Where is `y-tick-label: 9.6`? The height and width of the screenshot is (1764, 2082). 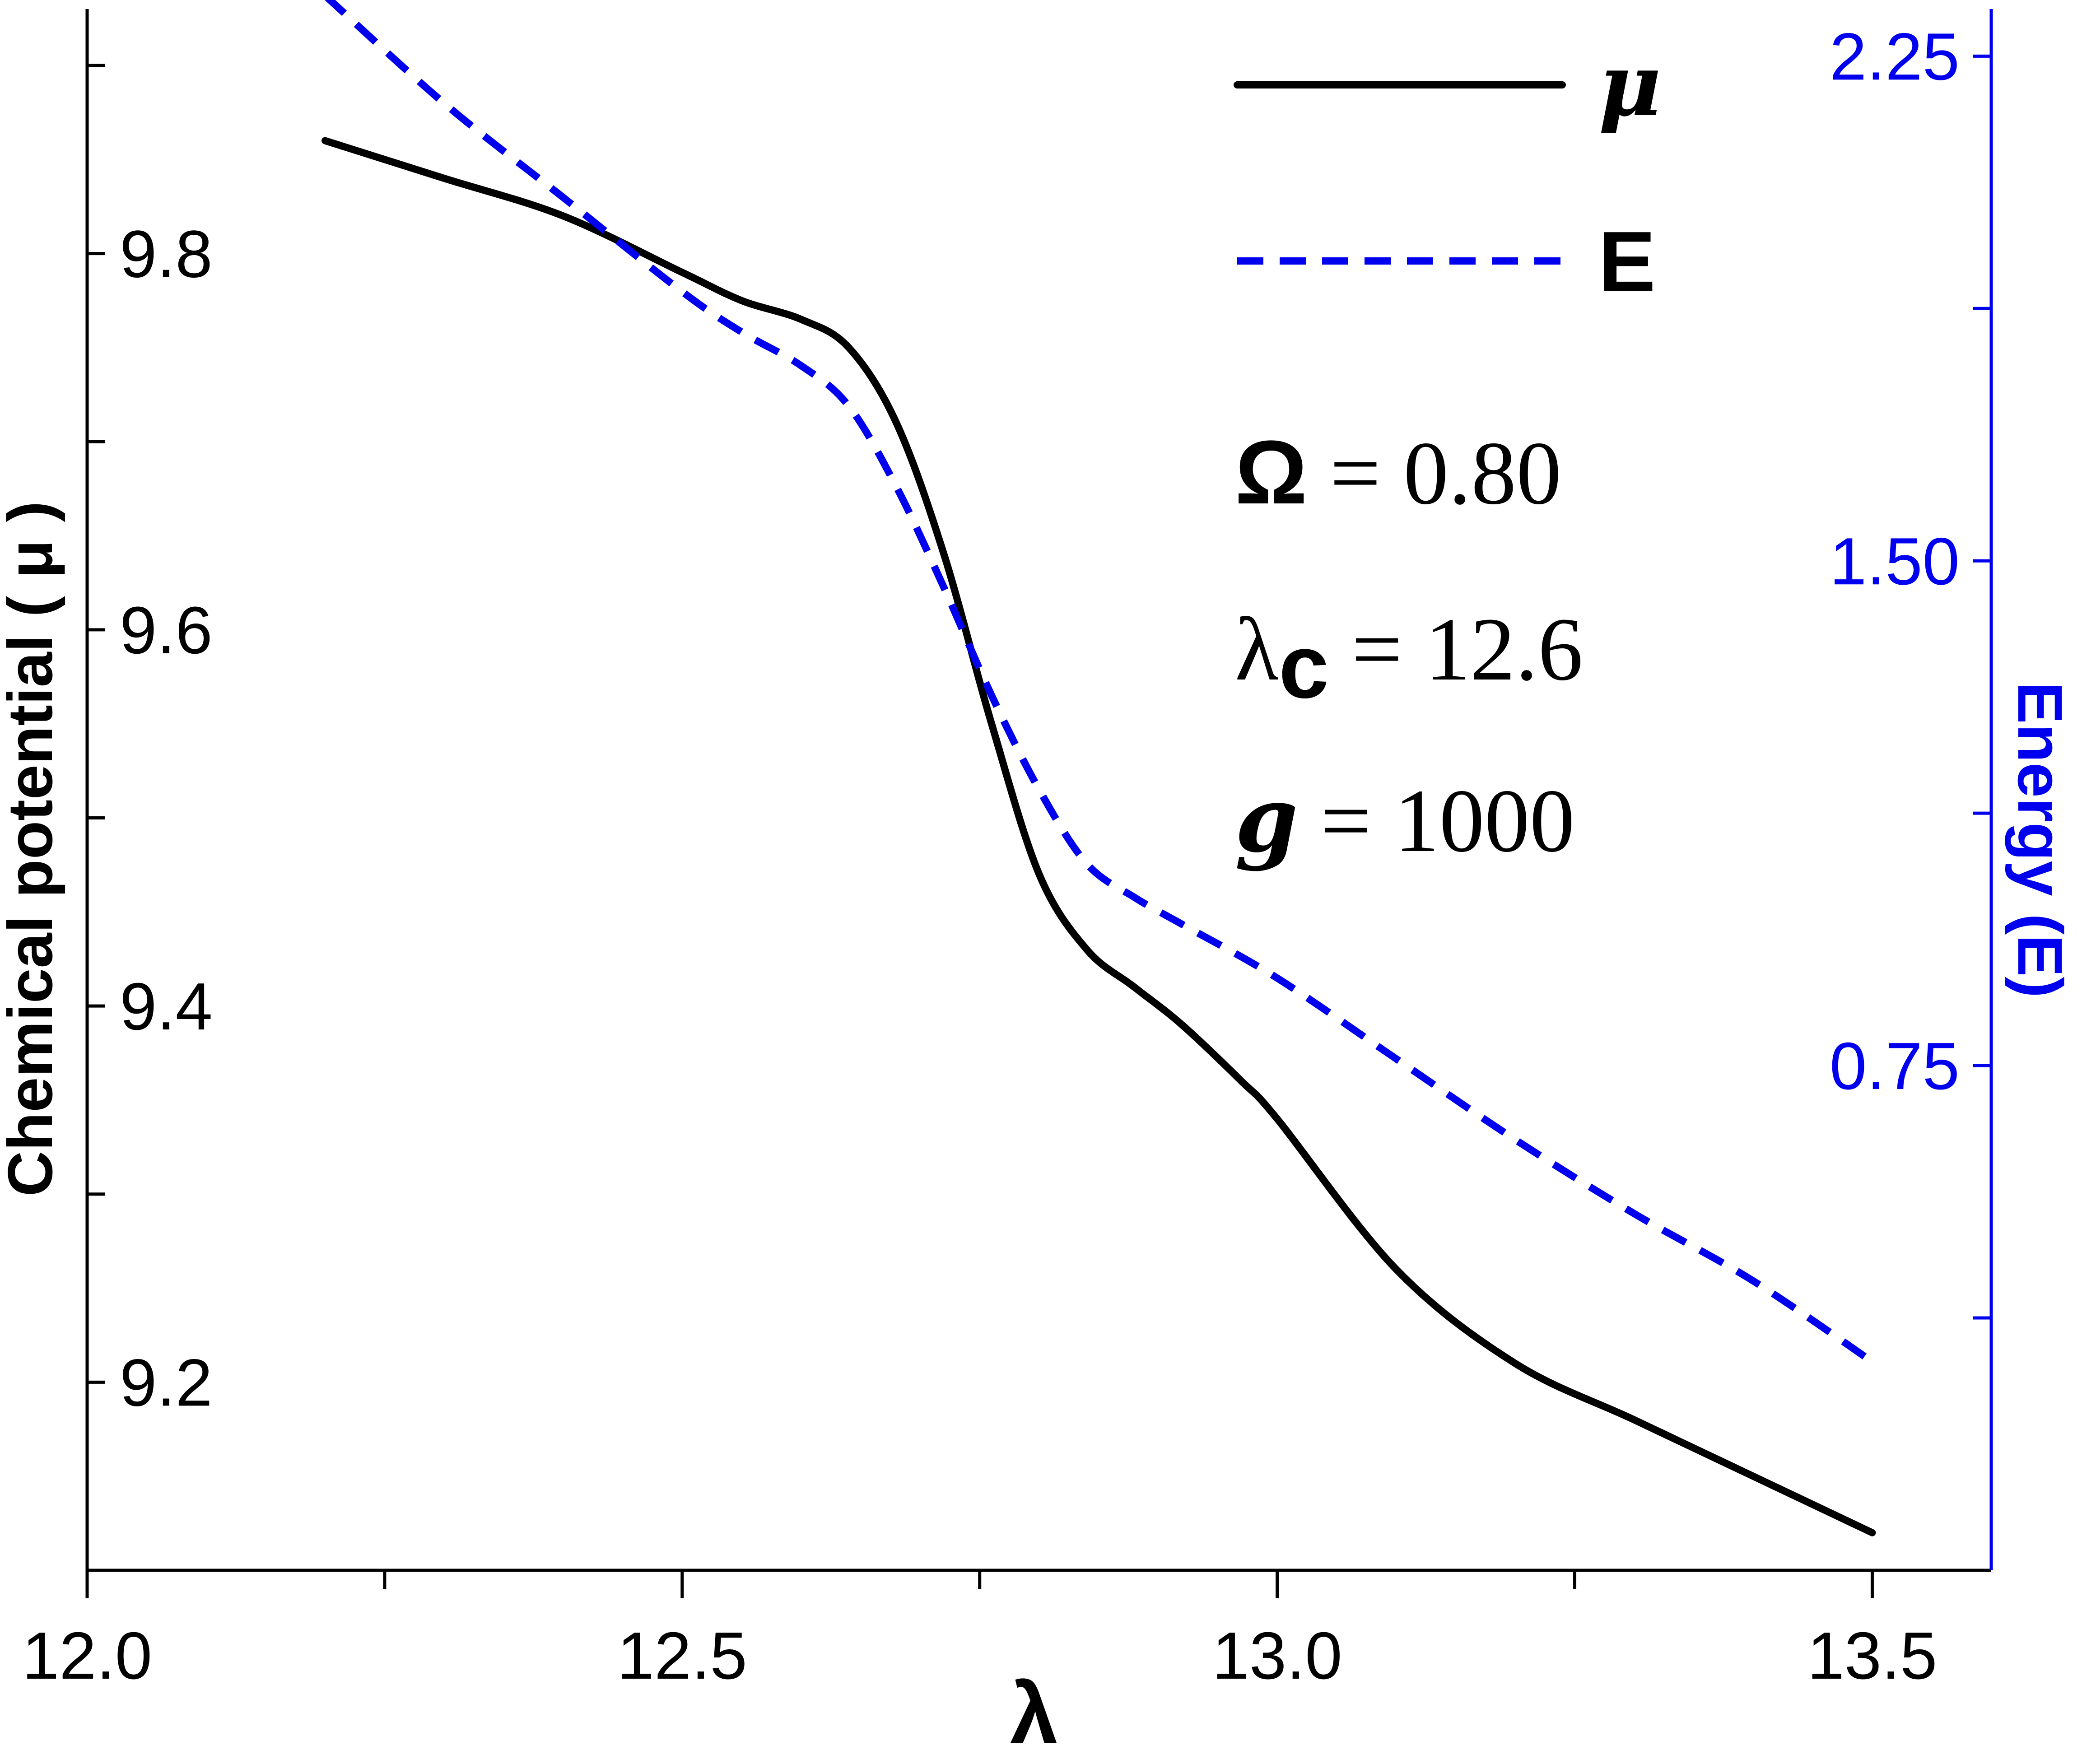 y-tick-label: 9.6 is located at coordinates (166, 631).